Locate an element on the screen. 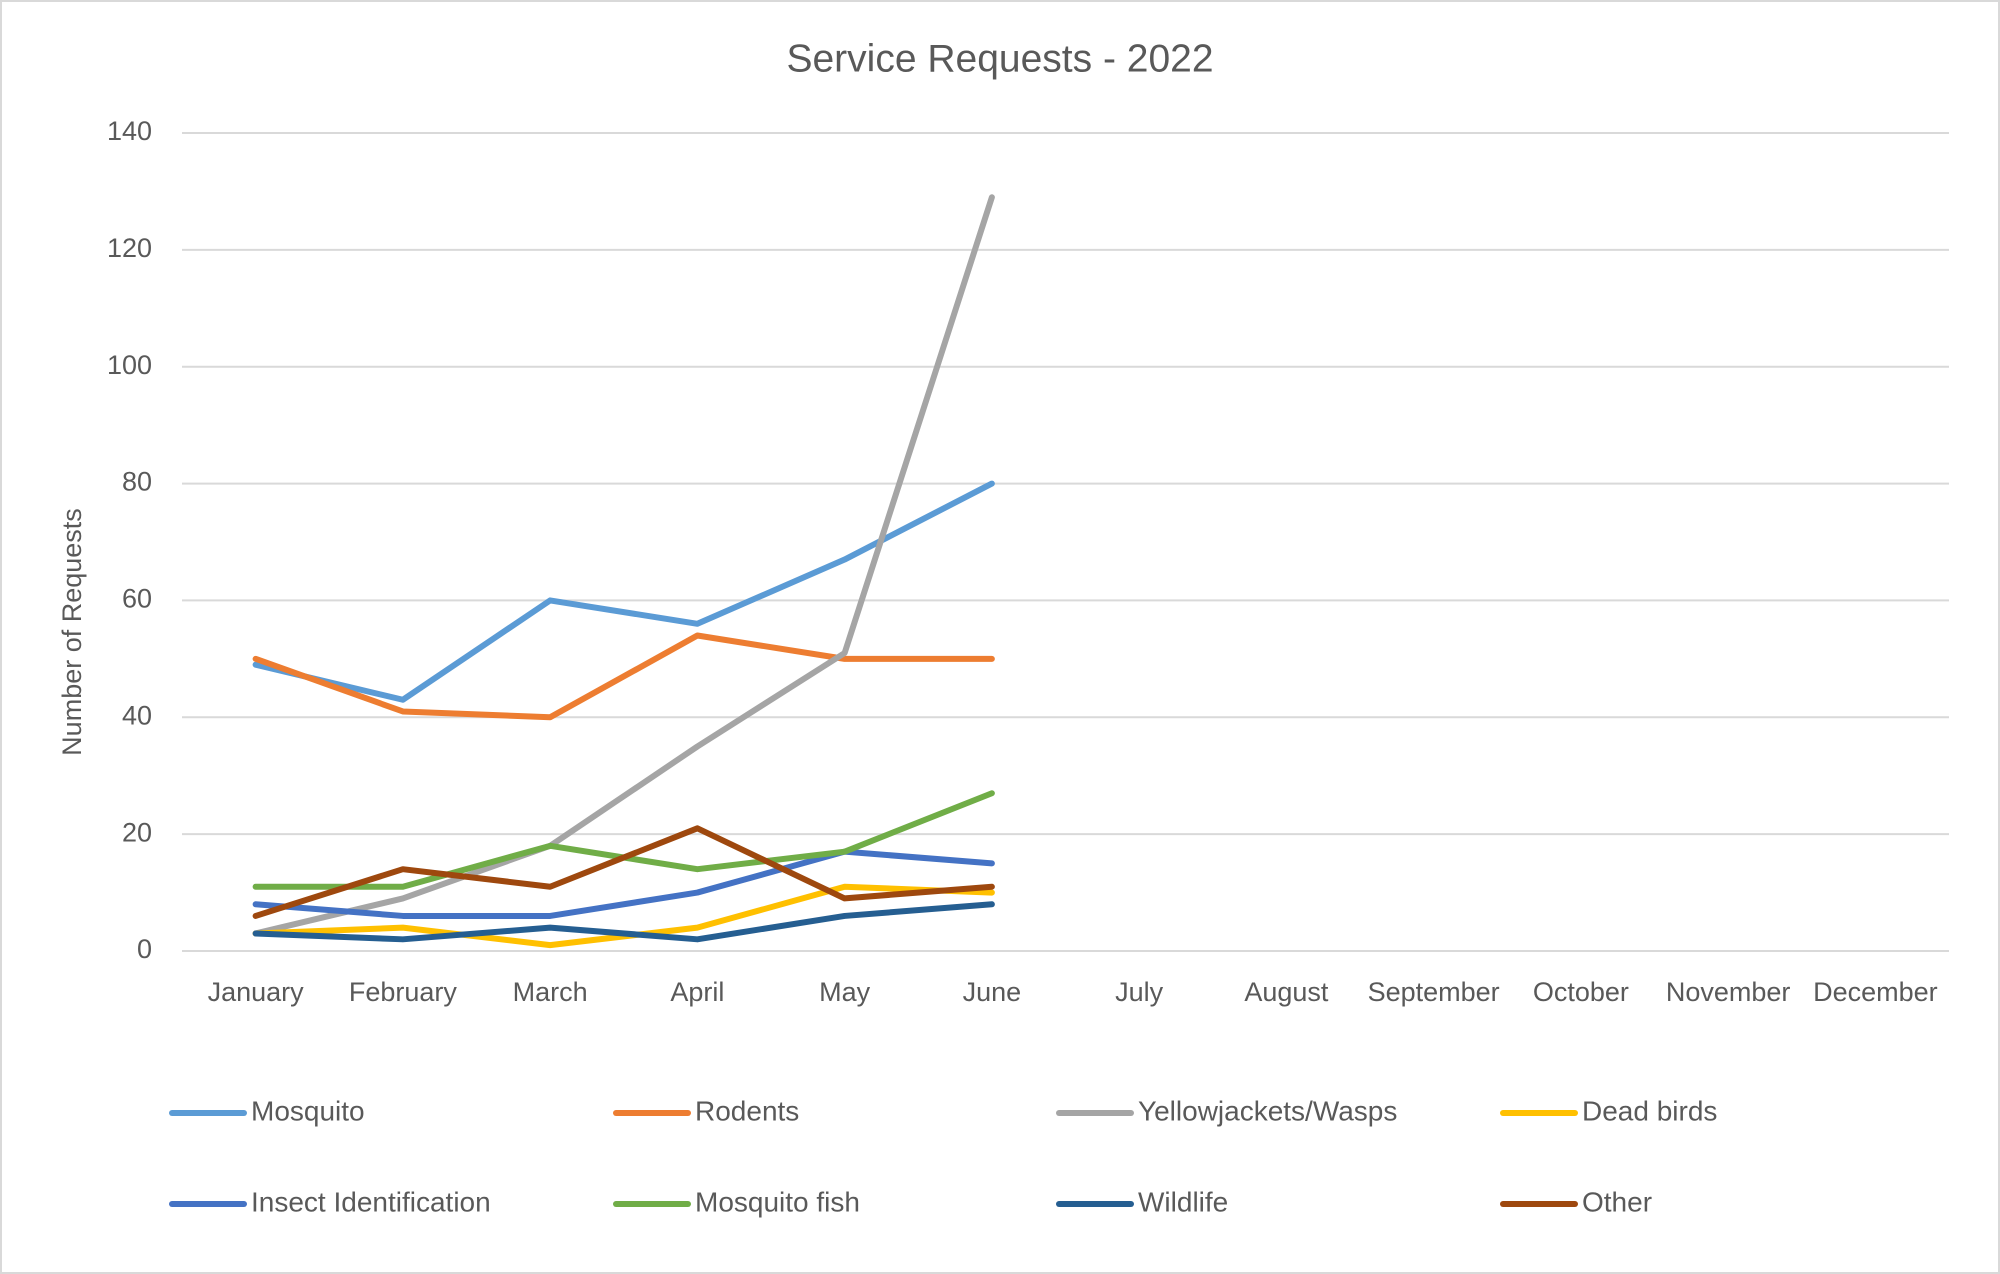  y-tick-label: 100 is located at coordinates (129, 365).